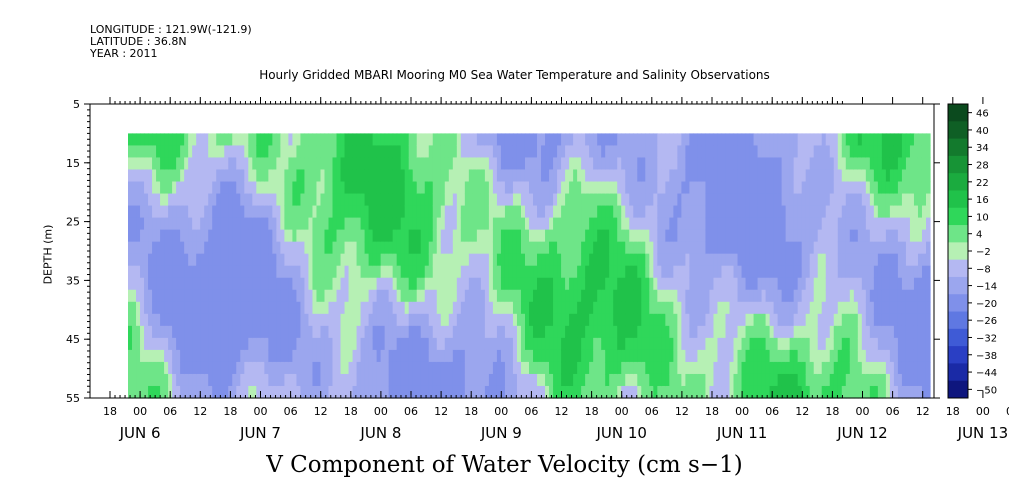 The width and height of the screenshot is (1009, 504). Describe the element at coordinates (351, 411) in the screenshot. I see `x-hour-label: 18` at that location.